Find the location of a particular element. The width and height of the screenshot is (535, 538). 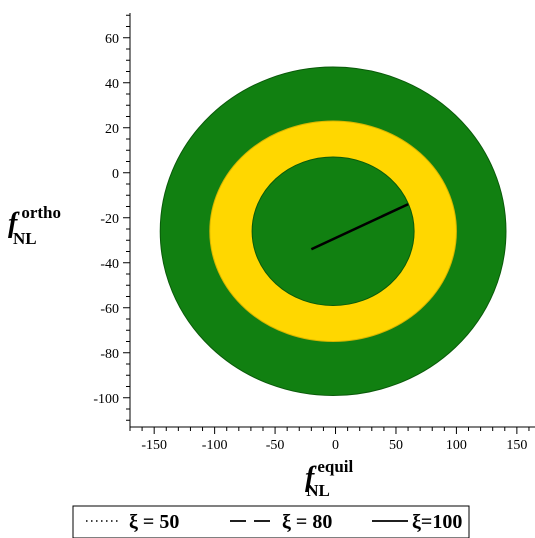

y-ticks: -100 -80 -60 -40 -20 0 20 40 60 is located at coordinates (111, 217).